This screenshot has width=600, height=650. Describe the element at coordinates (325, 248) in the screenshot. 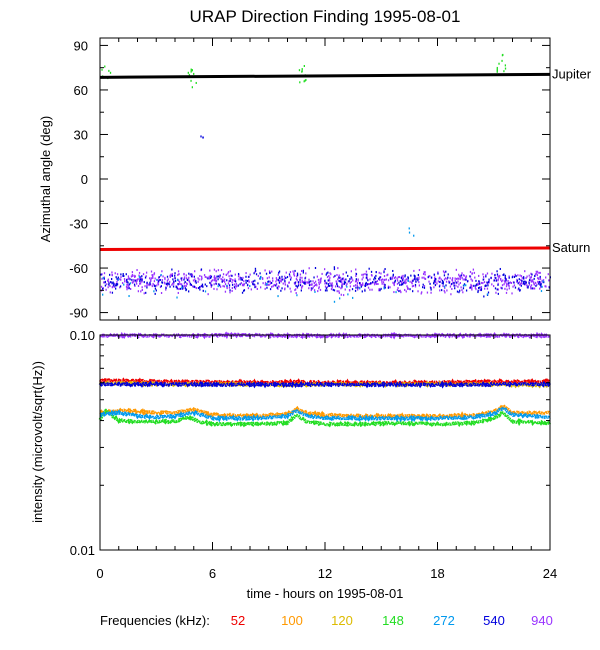

I see `reference-line-saturn` at that location.